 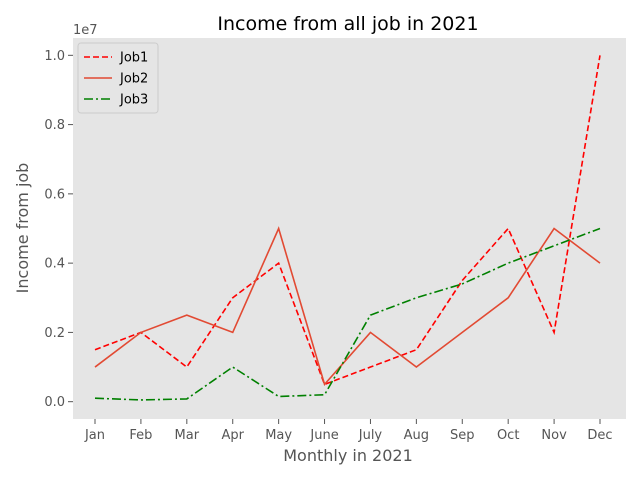 I want to click on legend: Job1 Job2 Job3, so click(x=118, y=78).